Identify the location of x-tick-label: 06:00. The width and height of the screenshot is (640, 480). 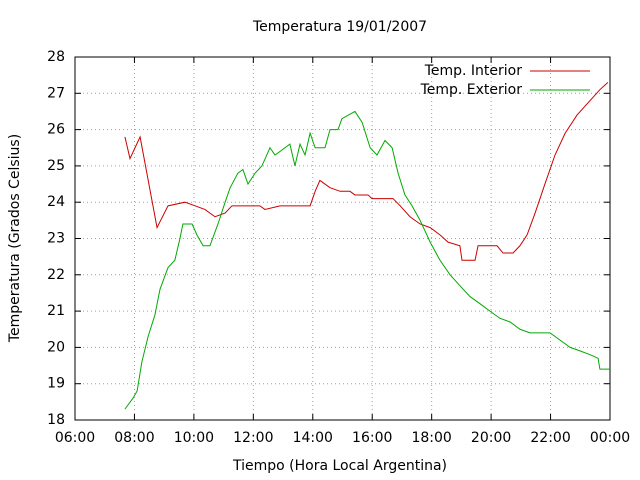
(75, 438).